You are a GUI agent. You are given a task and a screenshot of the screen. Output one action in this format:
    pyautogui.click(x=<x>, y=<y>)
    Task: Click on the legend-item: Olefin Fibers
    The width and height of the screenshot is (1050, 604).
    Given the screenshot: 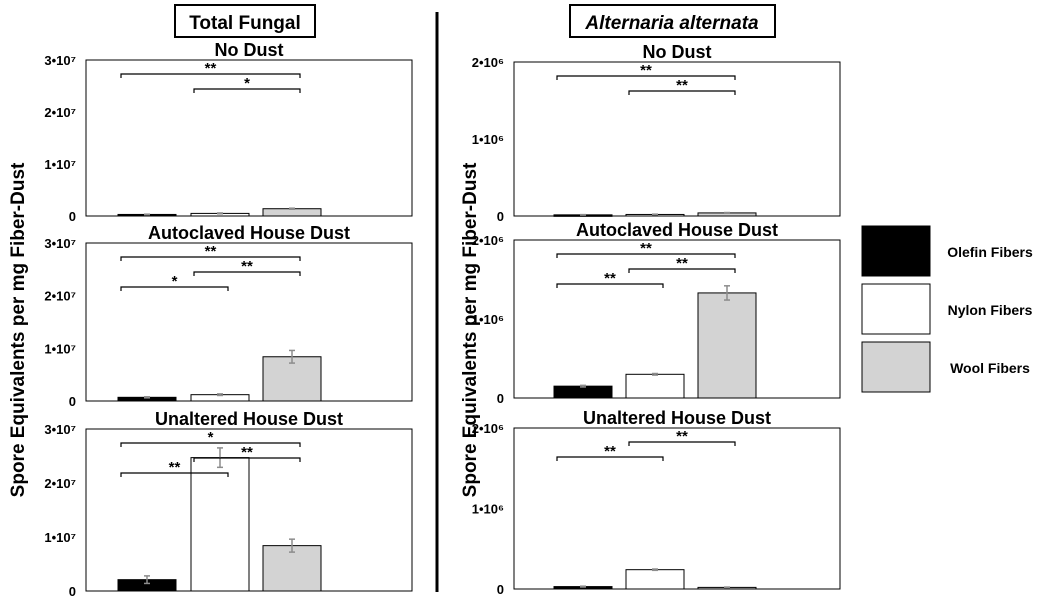 What is the action you would take?
    pyautogui.click(x=947, y=251)
    